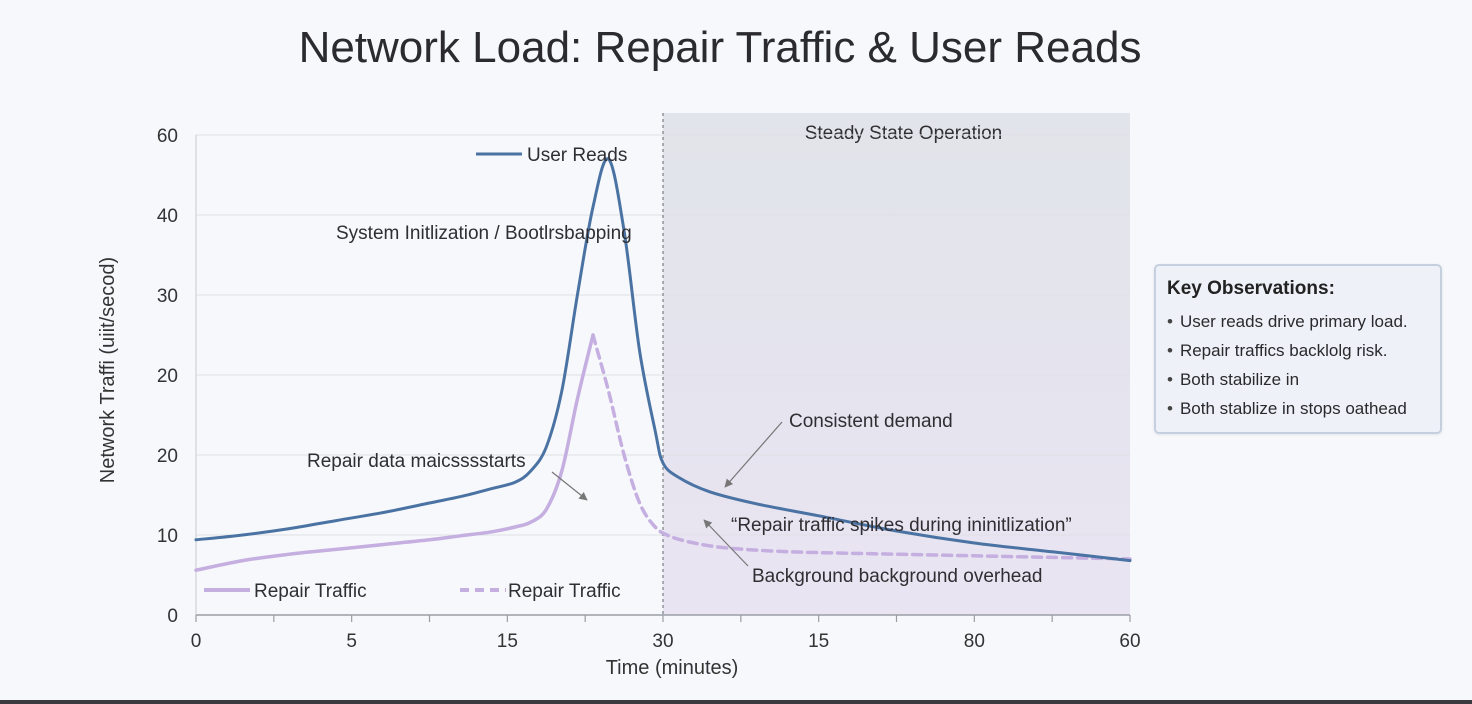 Image resolution: width=1472 pixels, height=704 pixels. I want to click on y-tick-label: 10, so click(167, 536).